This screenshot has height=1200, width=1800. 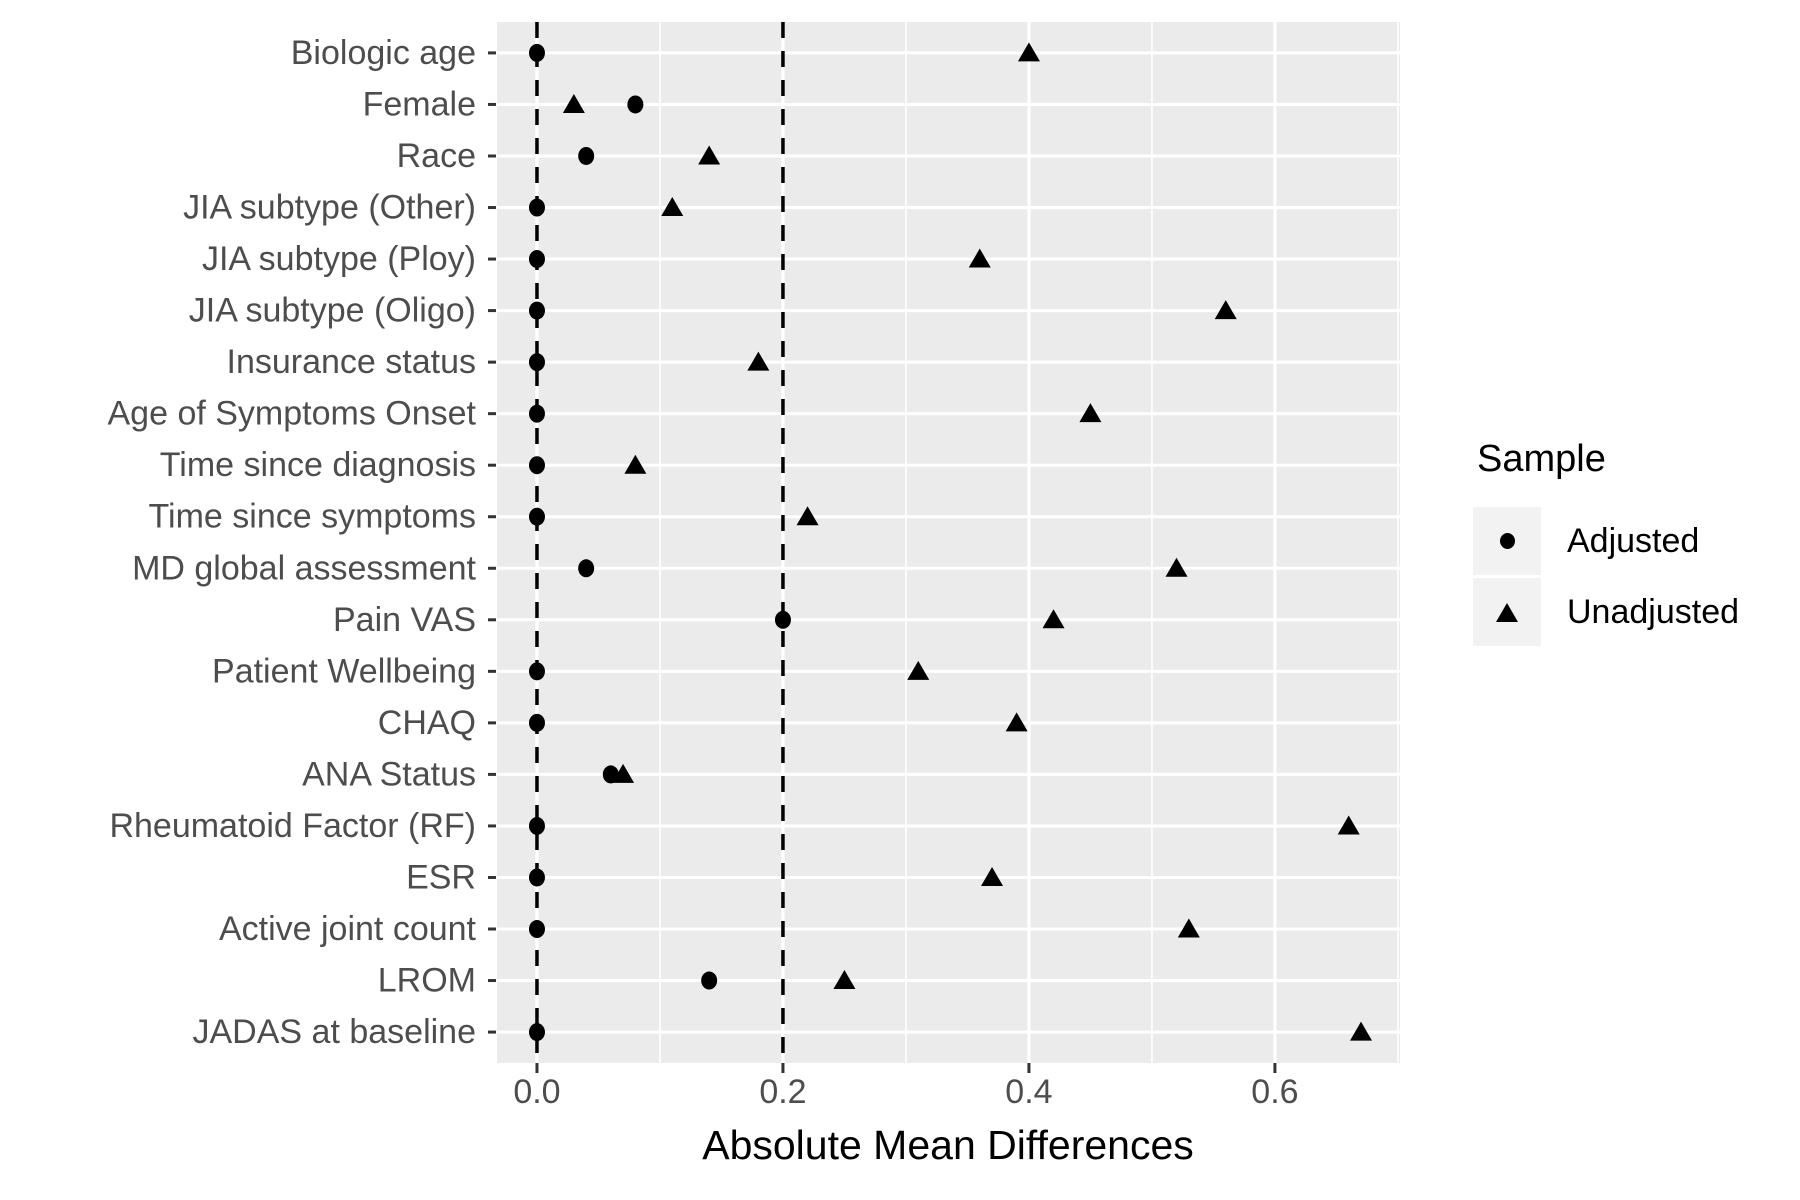 I want to click on y-category-label: Time since diagnosis, so click(x=318, y=465).